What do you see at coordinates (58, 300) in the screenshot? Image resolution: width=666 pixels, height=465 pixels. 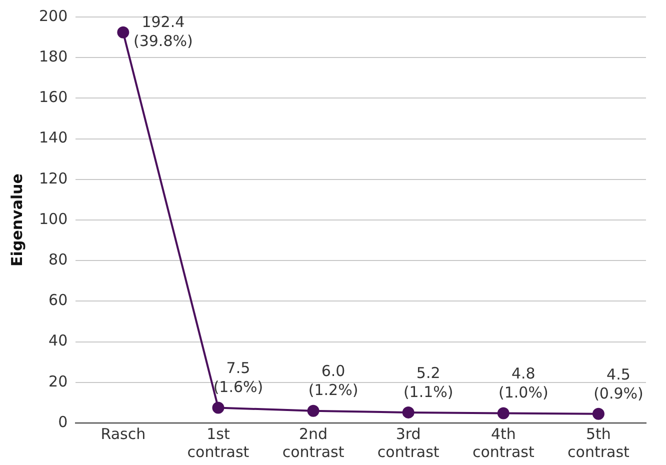 I see `y-tick-label: 60` at bounding box center [58, 300].